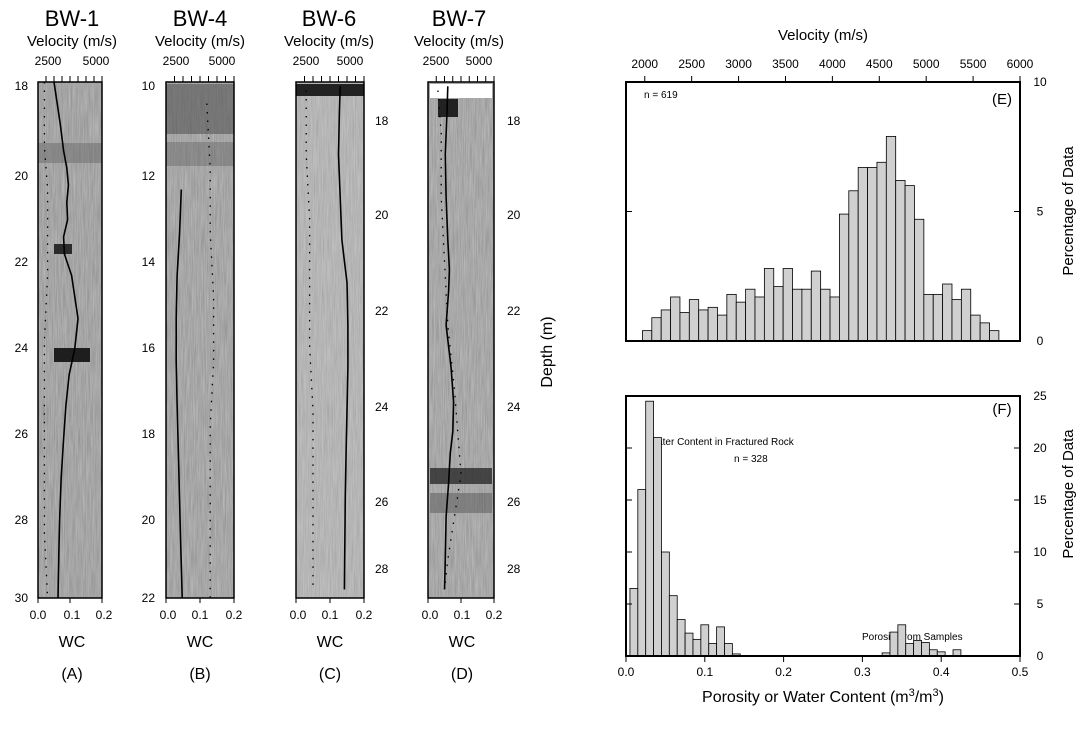 This screenshot has width=1084, height=741. I want to click on annotation-count: n = 619, so click(661, 95).